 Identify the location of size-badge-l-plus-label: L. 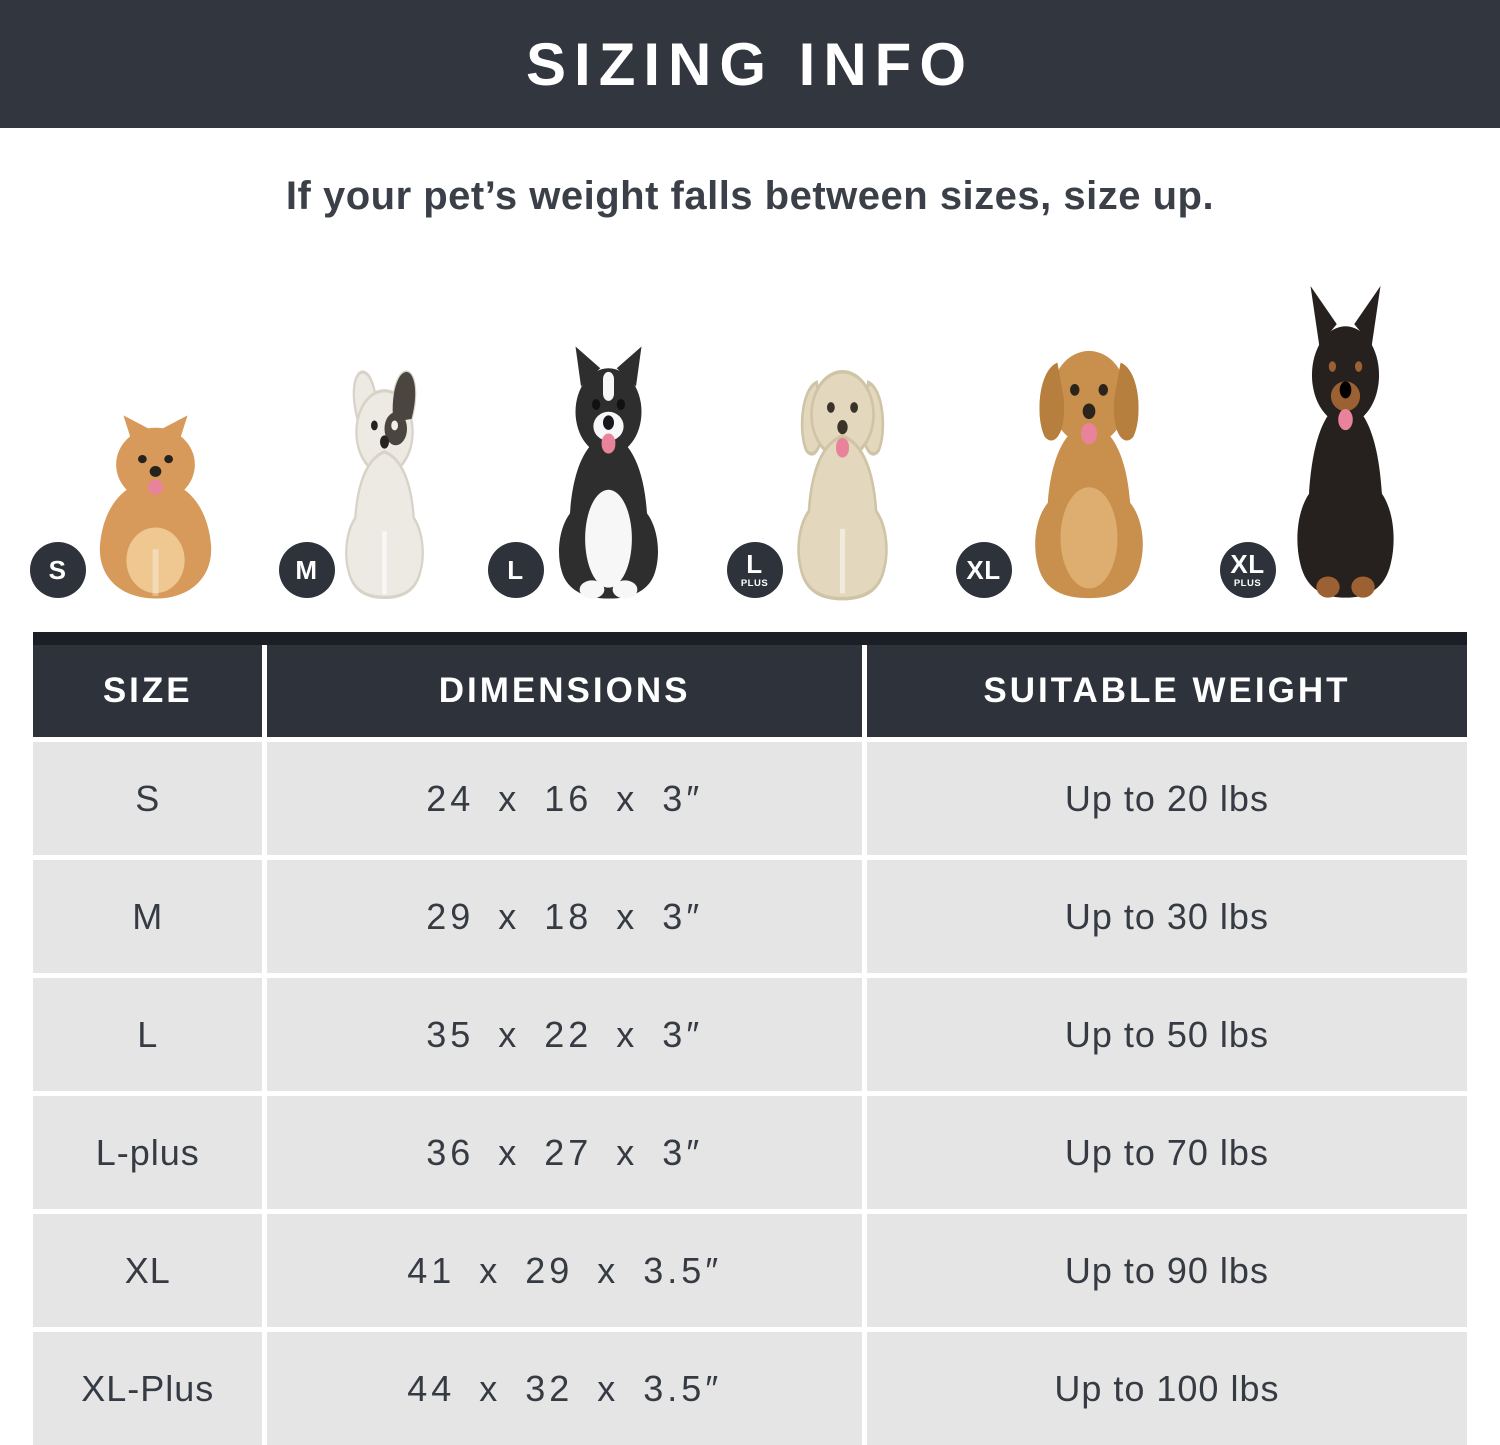
(754, 564).